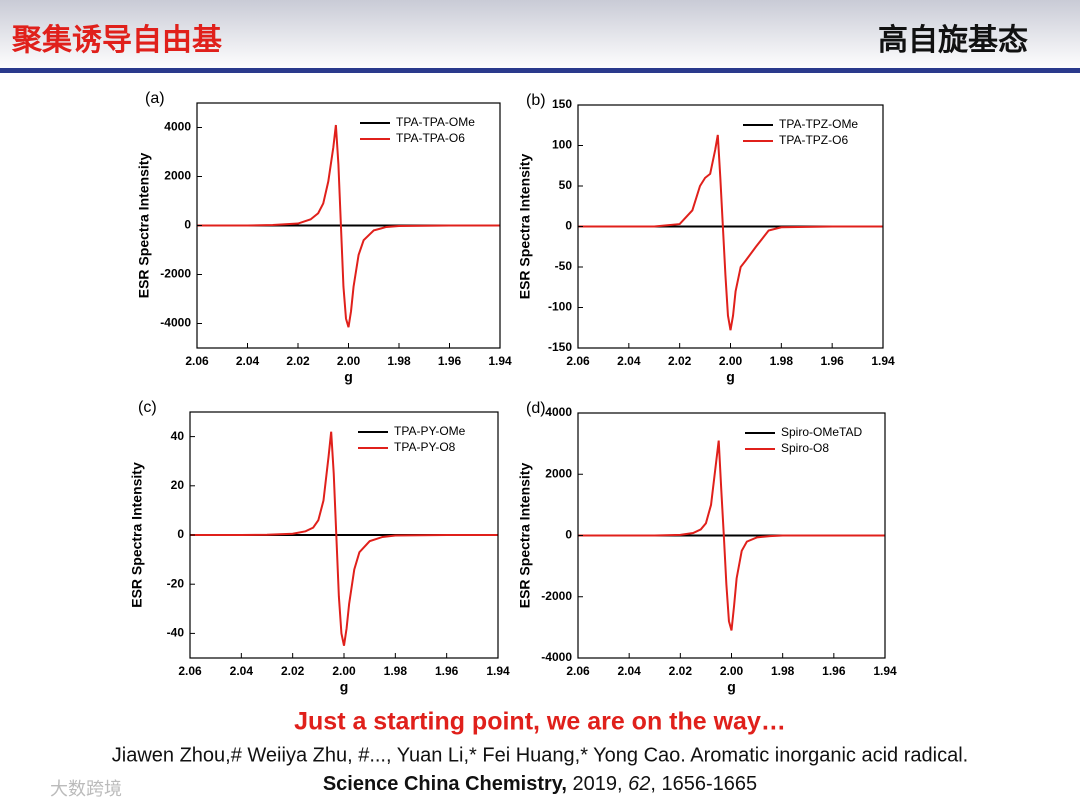 The width and height of the screenshot is (1080, 810). What do you see at coordinates (805, 448) in the screenshot?
I see `legend-label: Spiro-O8` at bounding box center [805, 448].